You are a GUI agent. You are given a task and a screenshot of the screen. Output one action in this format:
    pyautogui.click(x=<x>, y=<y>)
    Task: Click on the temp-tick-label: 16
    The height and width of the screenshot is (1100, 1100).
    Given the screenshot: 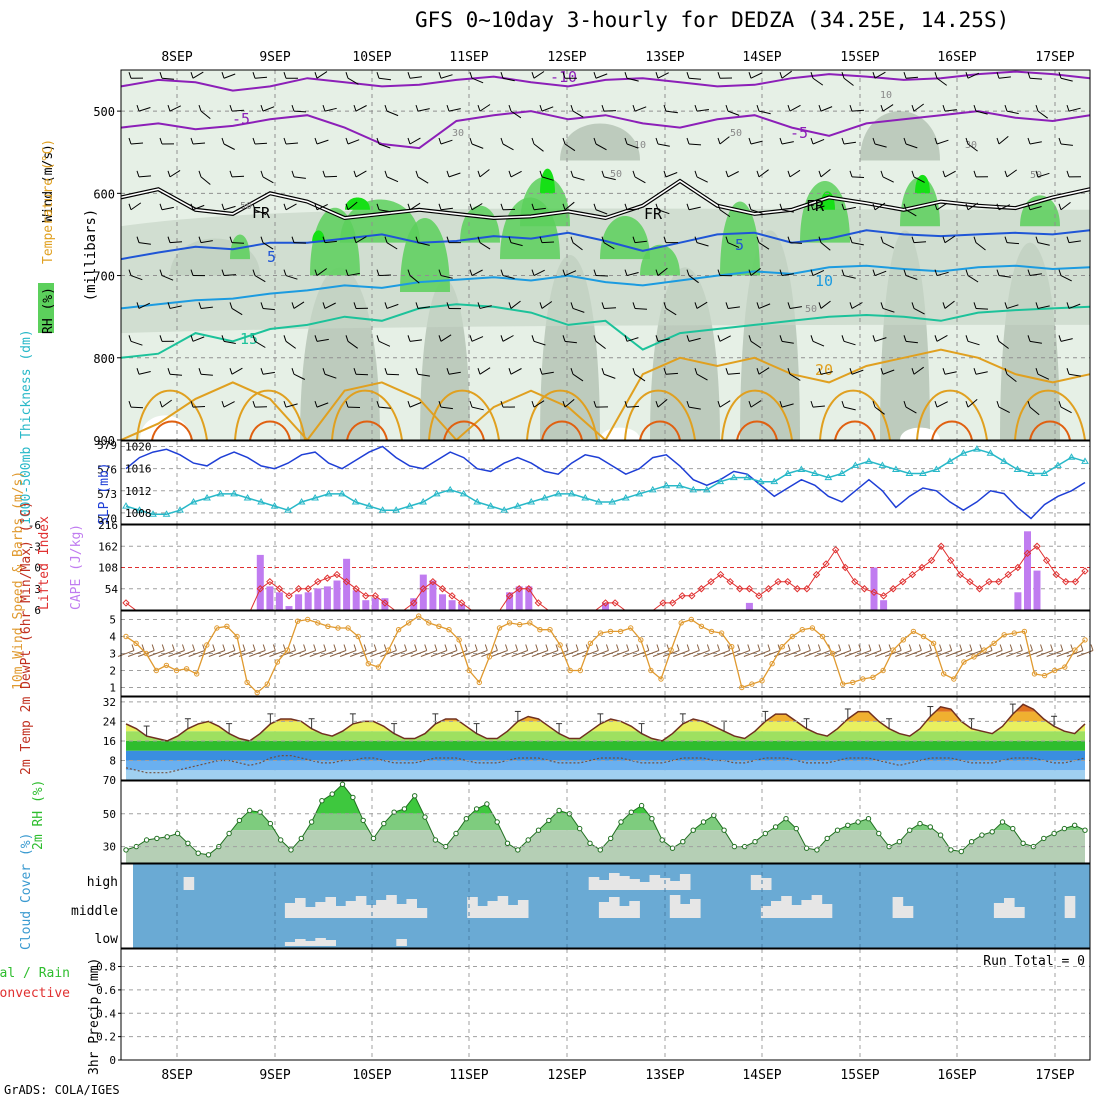 What is the action you would take?
    pyautogui.click(x=109, y=741)
    